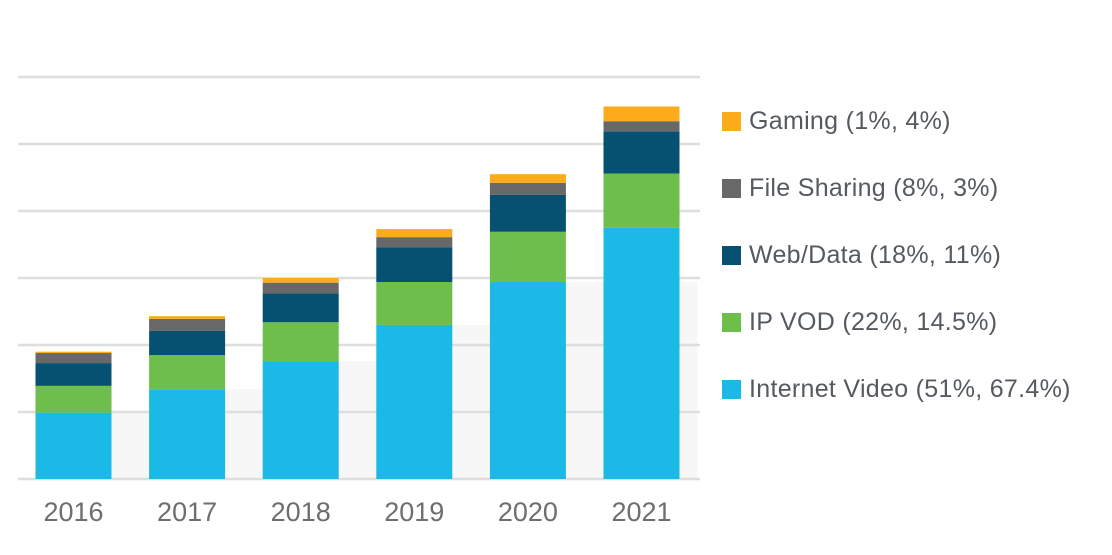  I want to click on bar-segment-ip-vod-2018, so click(300, 342).